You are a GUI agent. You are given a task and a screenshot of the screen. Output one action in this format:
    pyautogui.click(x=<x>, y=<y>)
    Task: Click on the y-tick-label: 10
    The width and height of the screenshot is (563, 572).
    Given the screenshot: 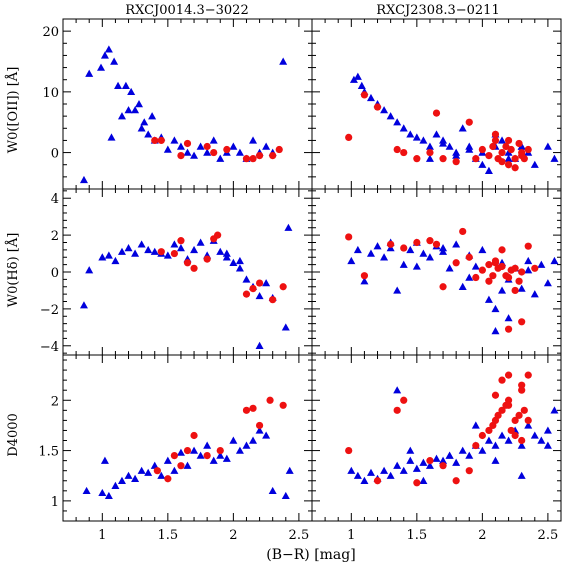 What is the action you would take?
    pyautogui.click(x=50, y=93)
    